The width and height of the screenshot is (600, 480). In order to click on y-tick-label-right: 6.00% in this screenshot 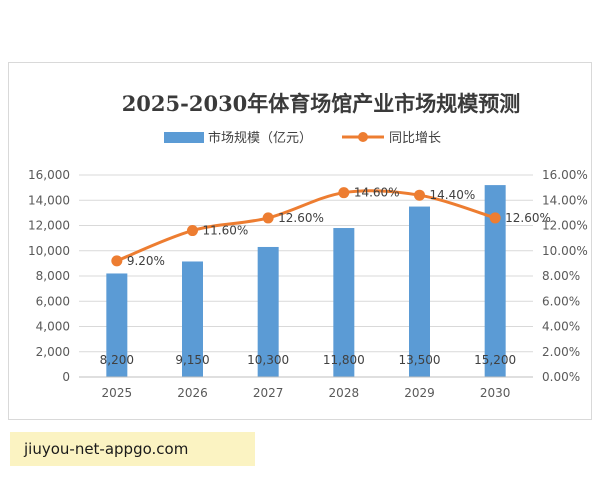, I will do `click(561, 301)`.